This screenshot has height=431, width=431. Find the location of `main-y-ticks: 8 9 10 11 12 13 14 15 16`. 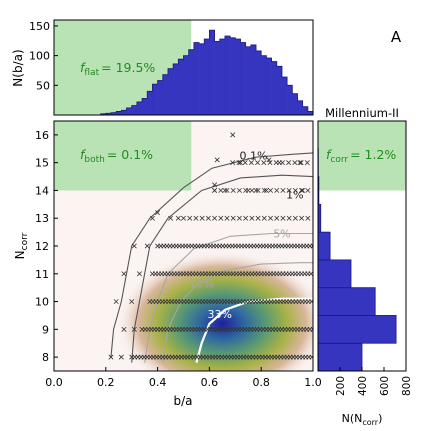

main-y-ticks: 8 9 10 11 12 13 14 15 16 is located at coordinates (46, 246).